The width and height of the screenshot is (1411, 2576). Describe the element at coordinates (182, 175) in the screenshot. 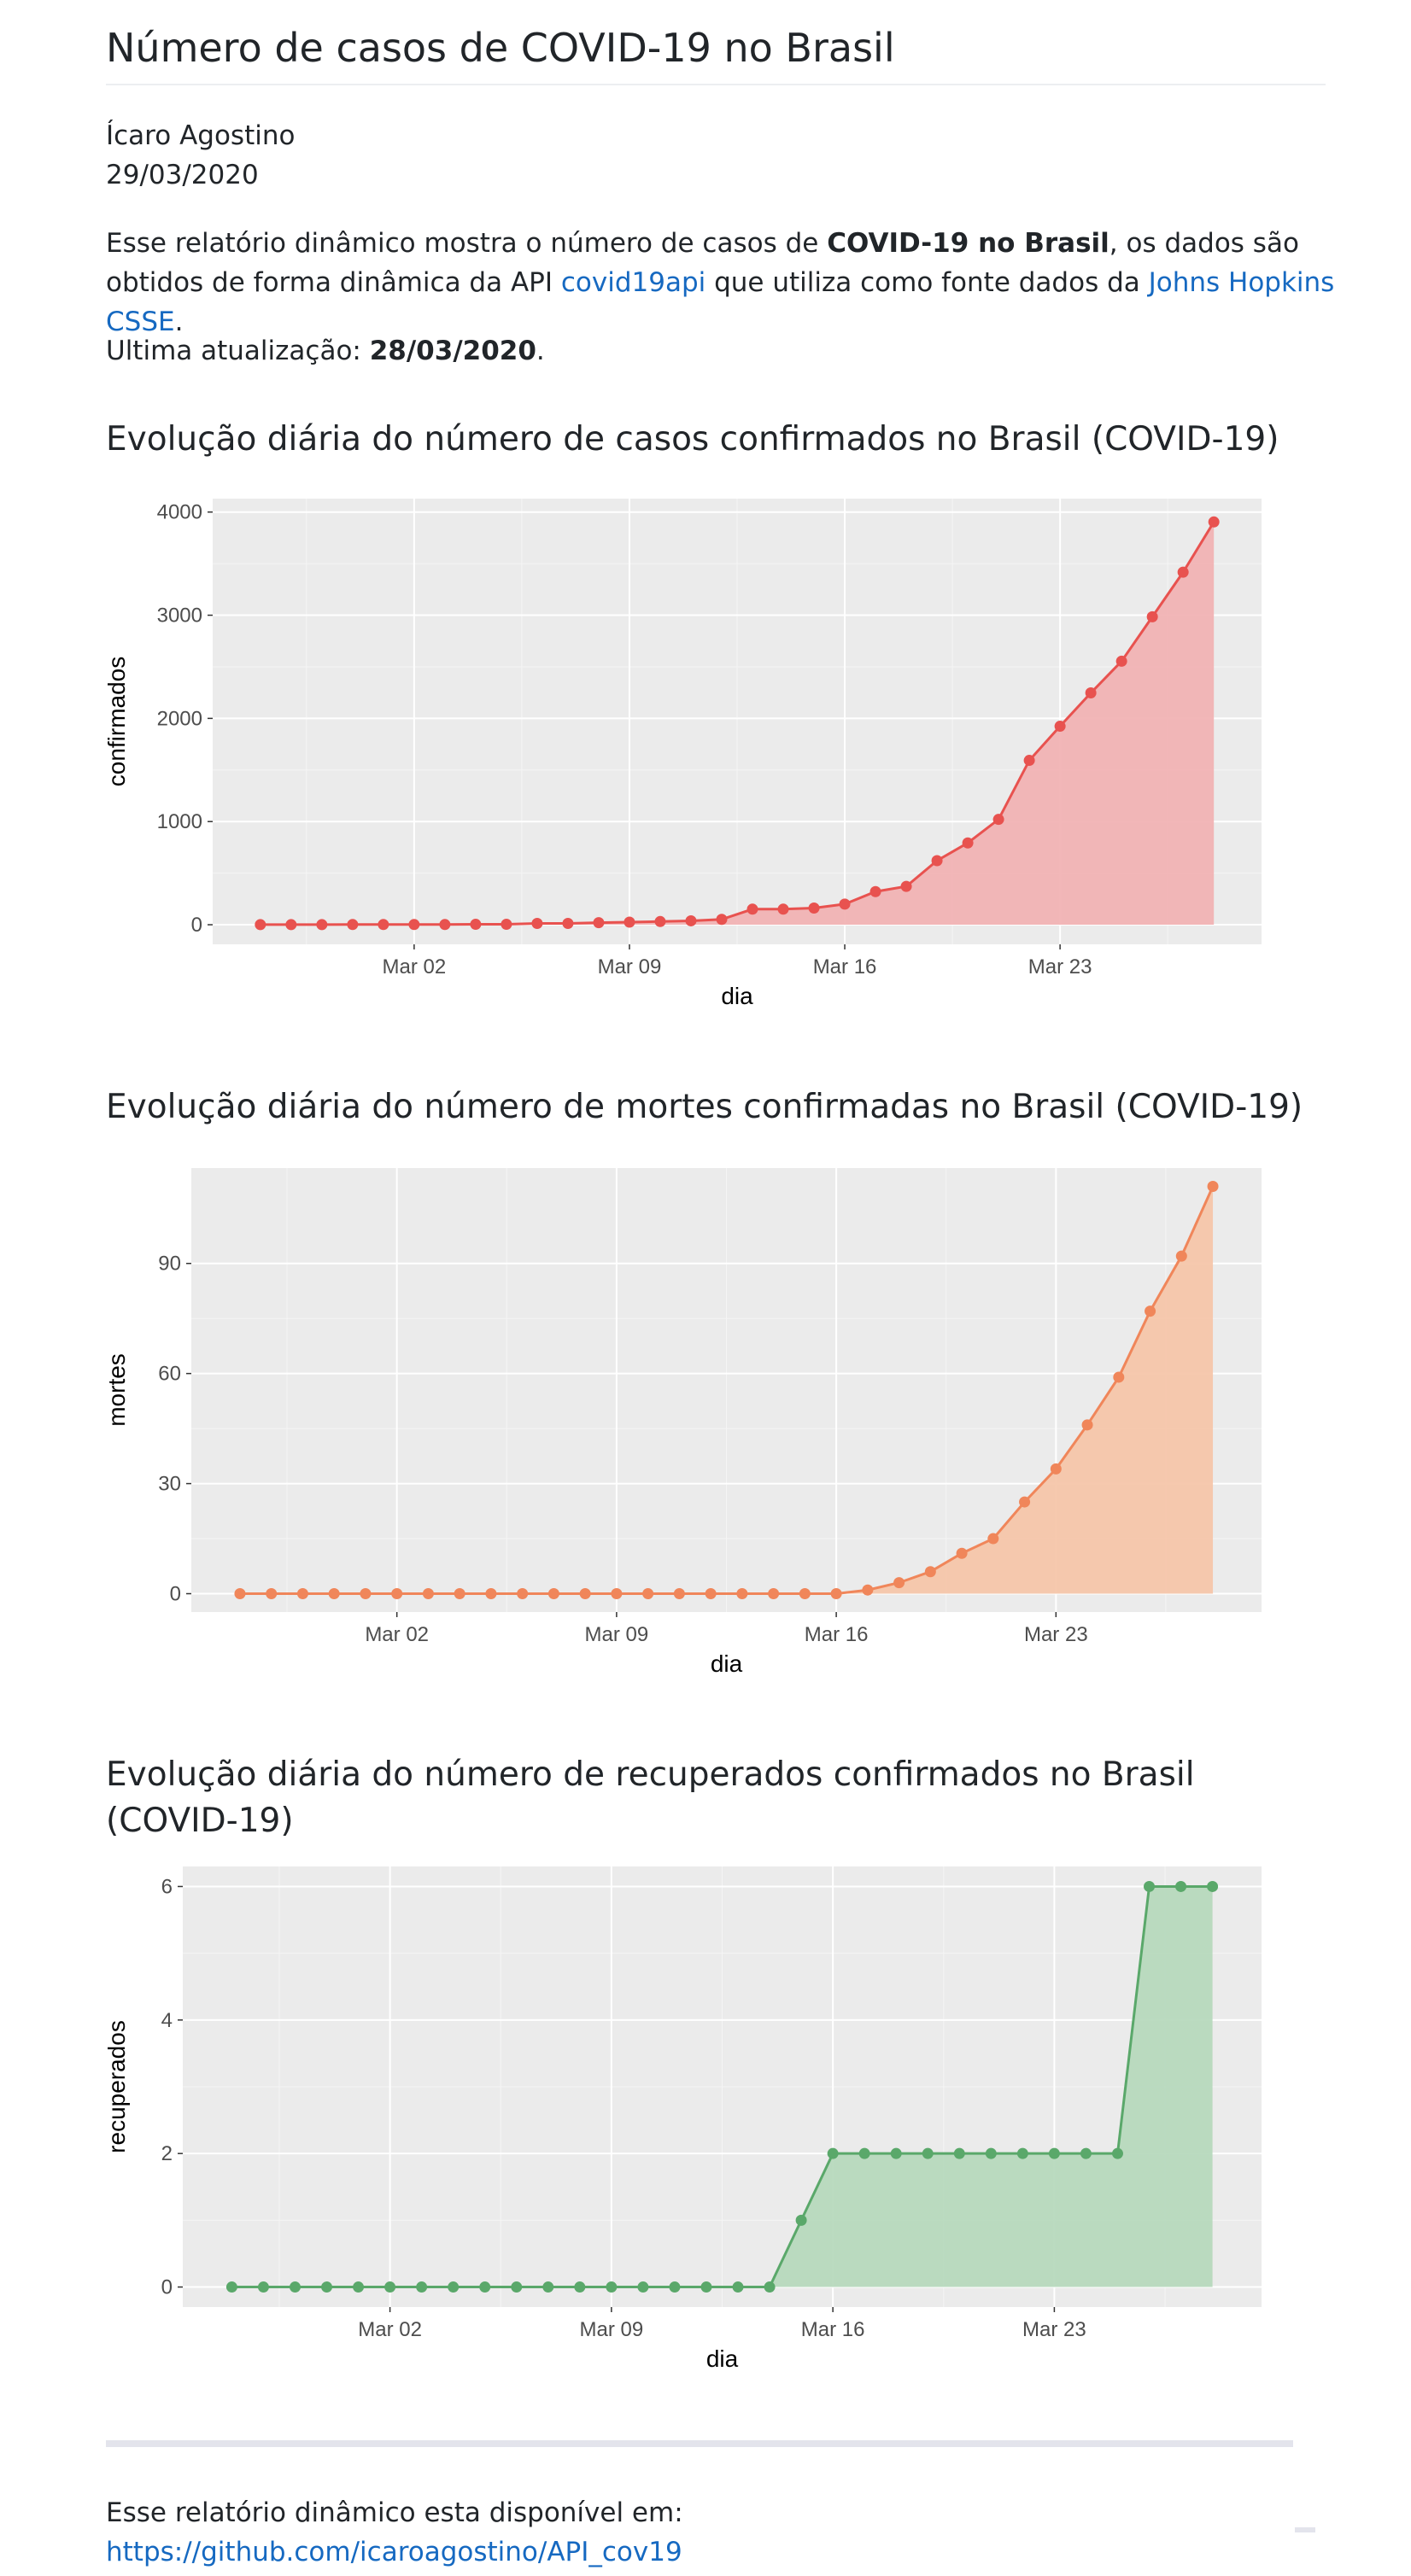

I see `report-date: 29/03/2020` at that location.